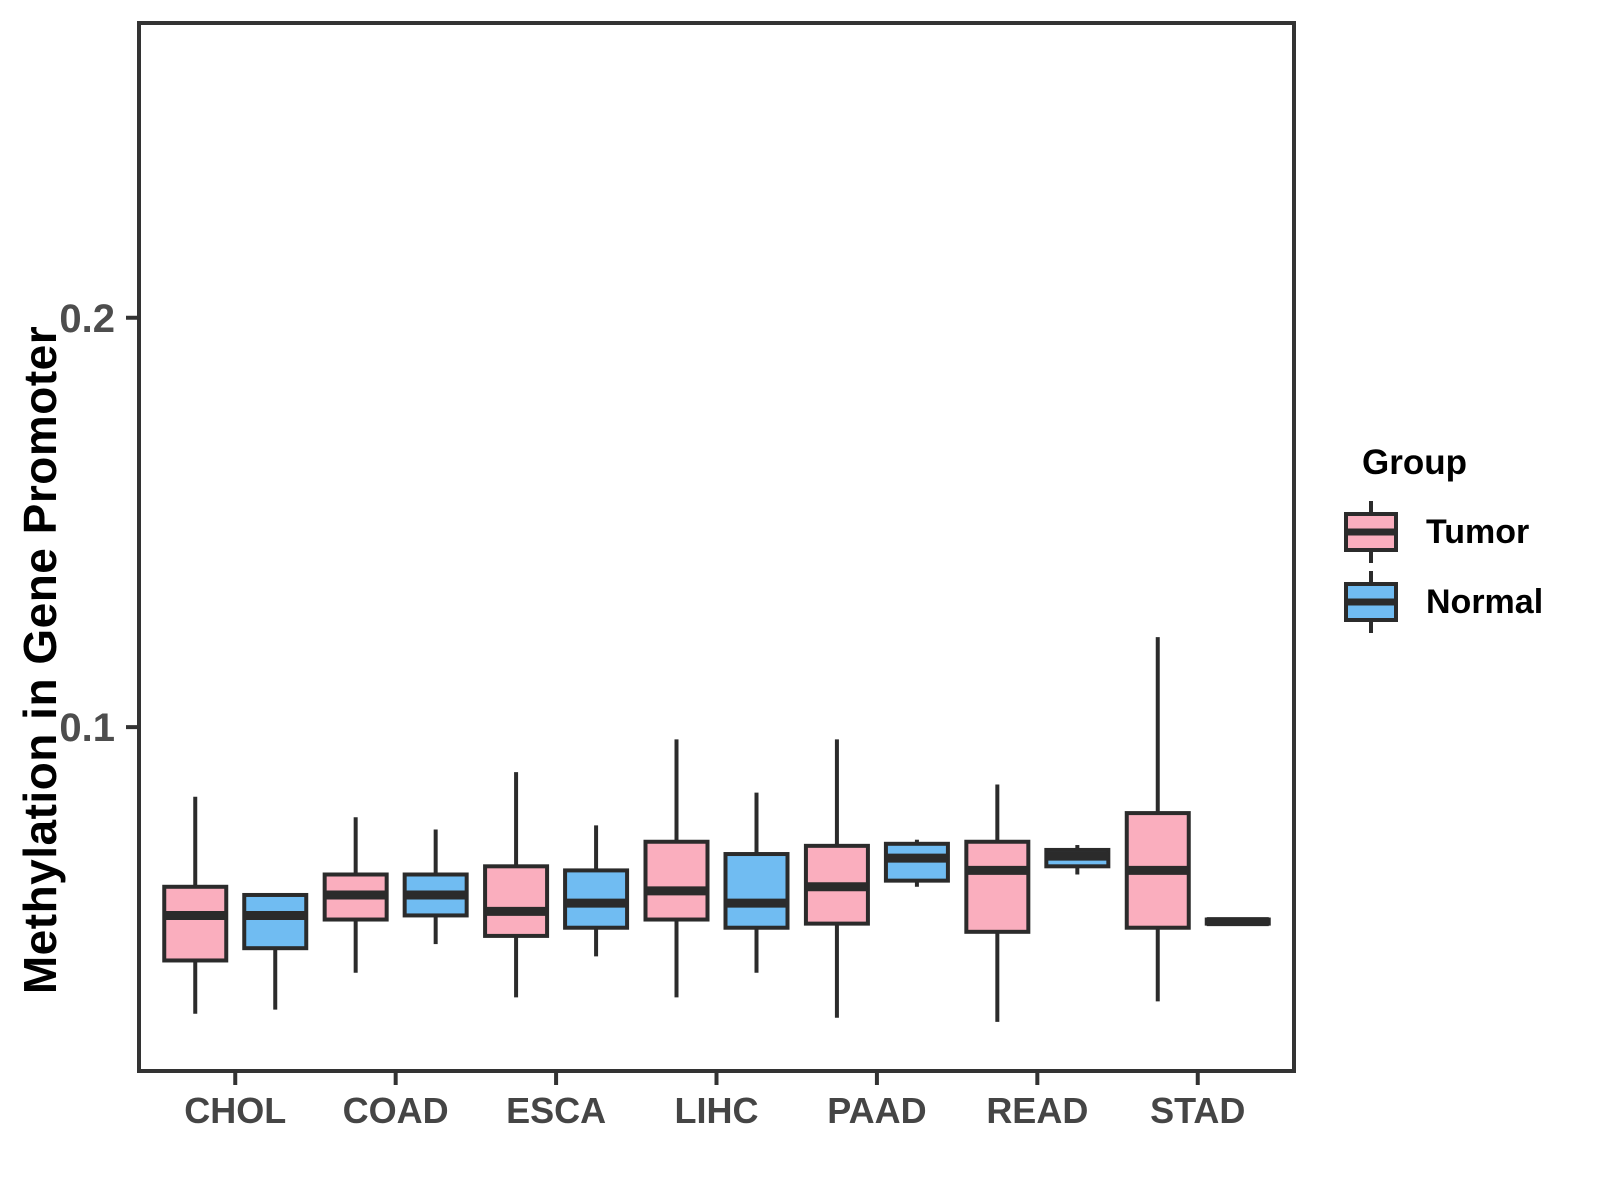 The width and height of the screenshot is (1600, 1200). Describe the element at coordinates (676, 880) in the screenshot. I see `box-LIHC-Tumor` at that location.